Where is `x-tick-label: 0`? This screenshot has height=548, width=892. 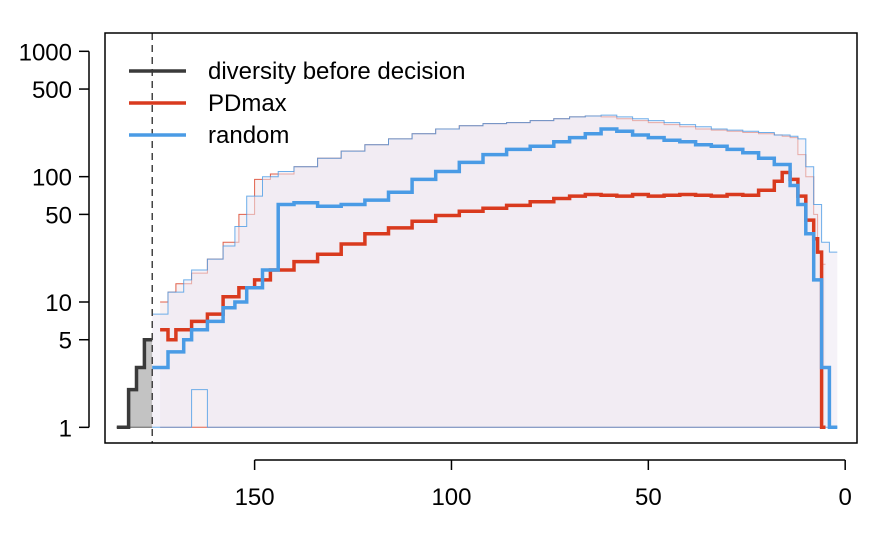
x-tick-label: 0 is located at coordinates (845, 497).